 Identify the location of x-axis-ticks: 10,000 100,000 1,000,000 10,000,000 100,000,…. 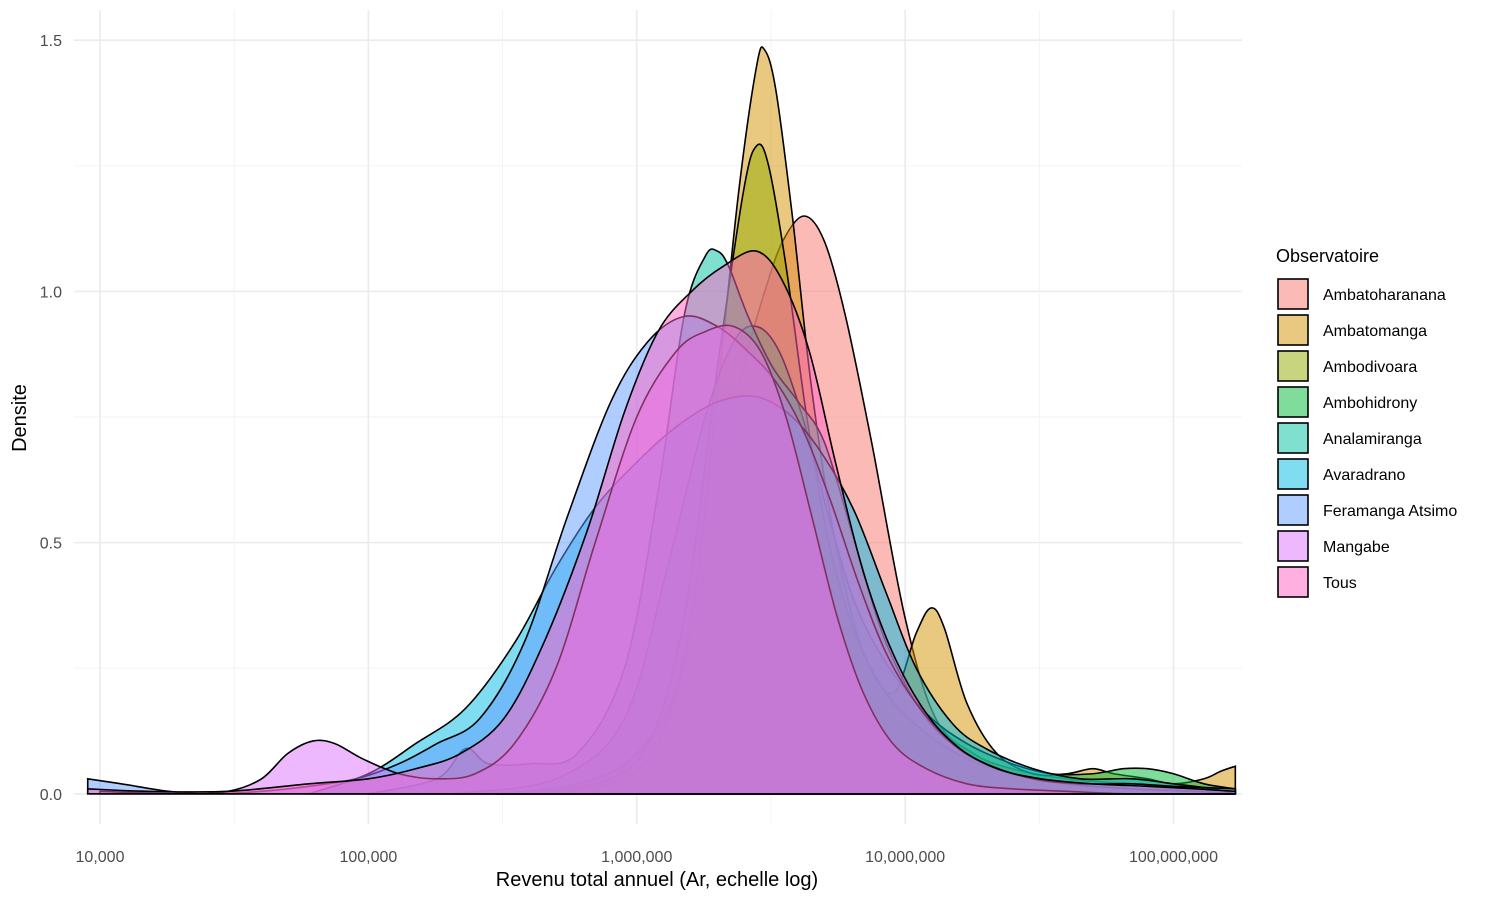
(647, 857).